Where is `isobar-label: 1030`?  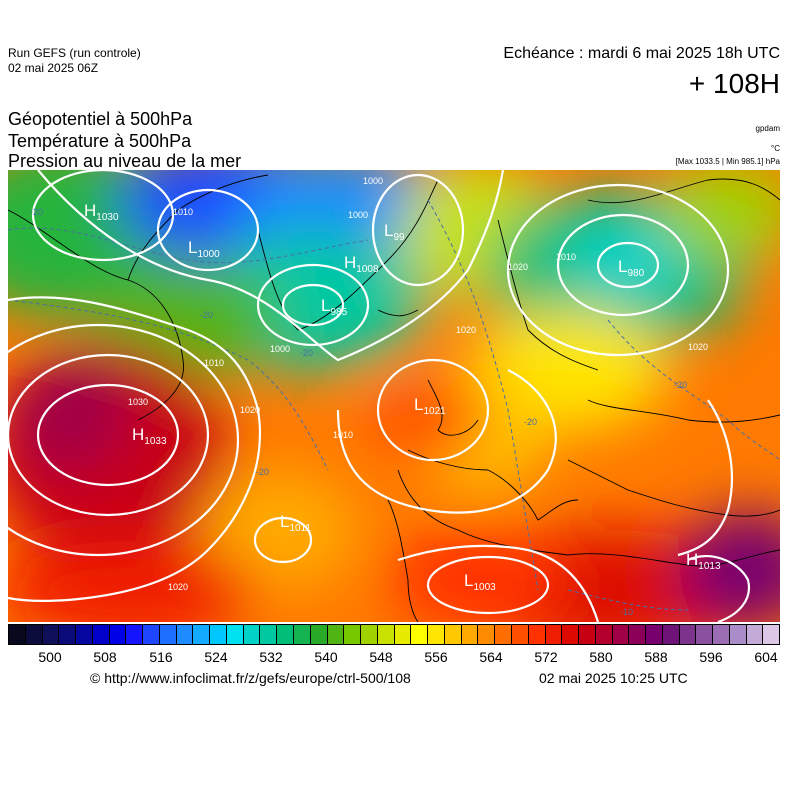 isobar-label: 1030 is located at coordinates (138, 402).